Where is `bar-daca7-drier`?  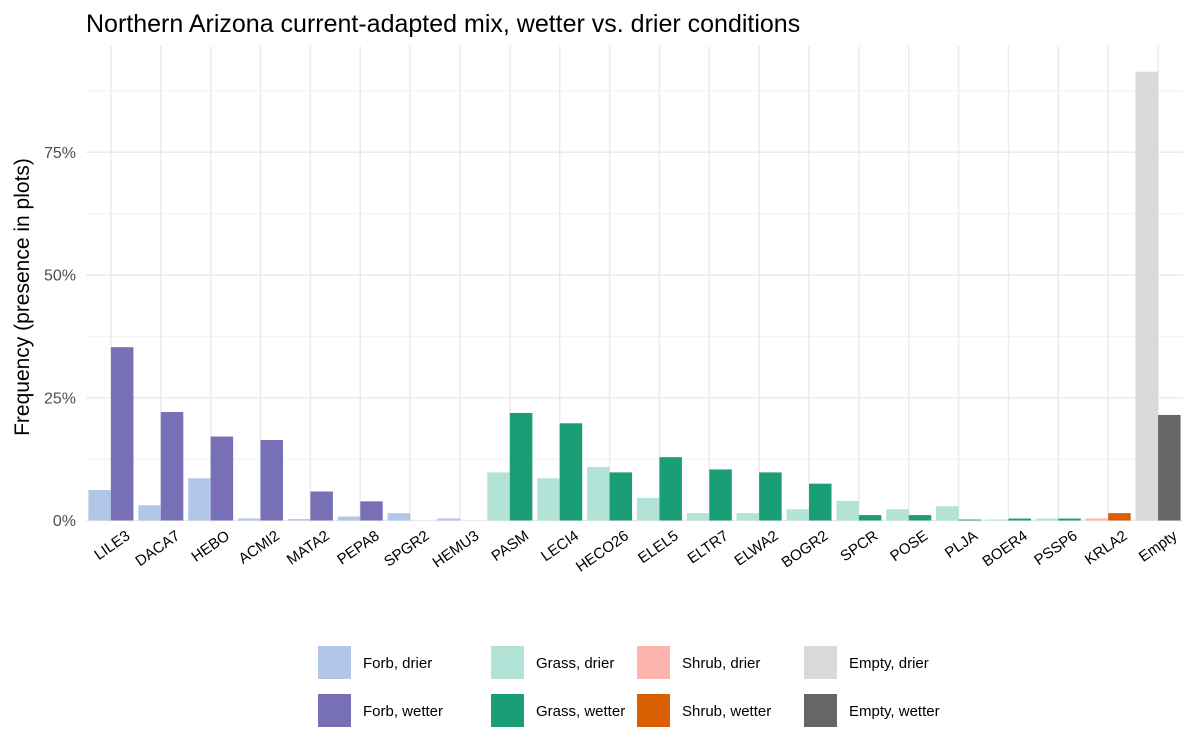 bar-daca7-drier is located at coordinates (149, 513).